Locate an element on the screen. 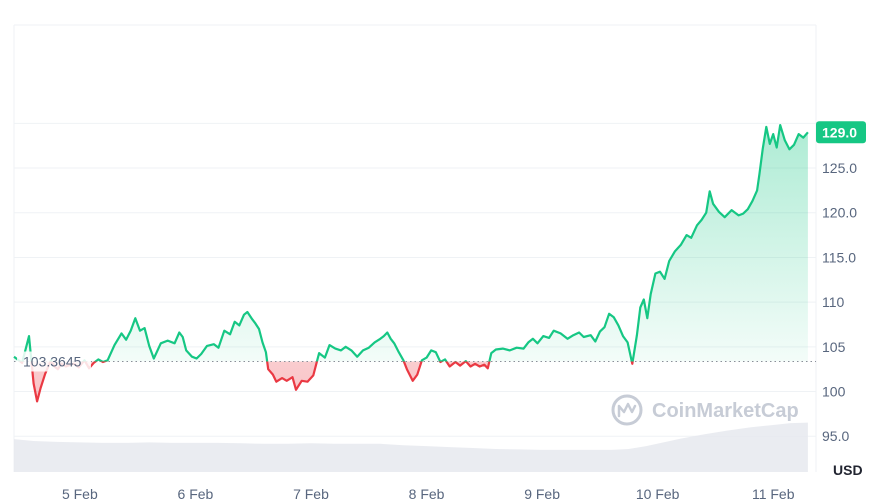 The image size is (886, 504). x-tick-label: 10 Feb is located at coordinates (658, 494).